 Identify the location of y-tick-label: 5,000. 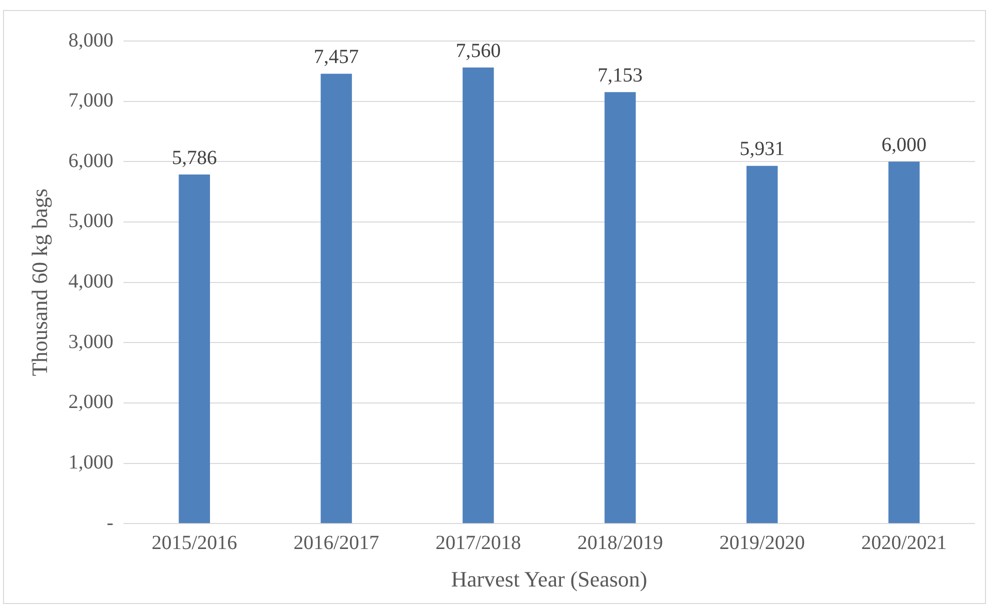
(91, 221).